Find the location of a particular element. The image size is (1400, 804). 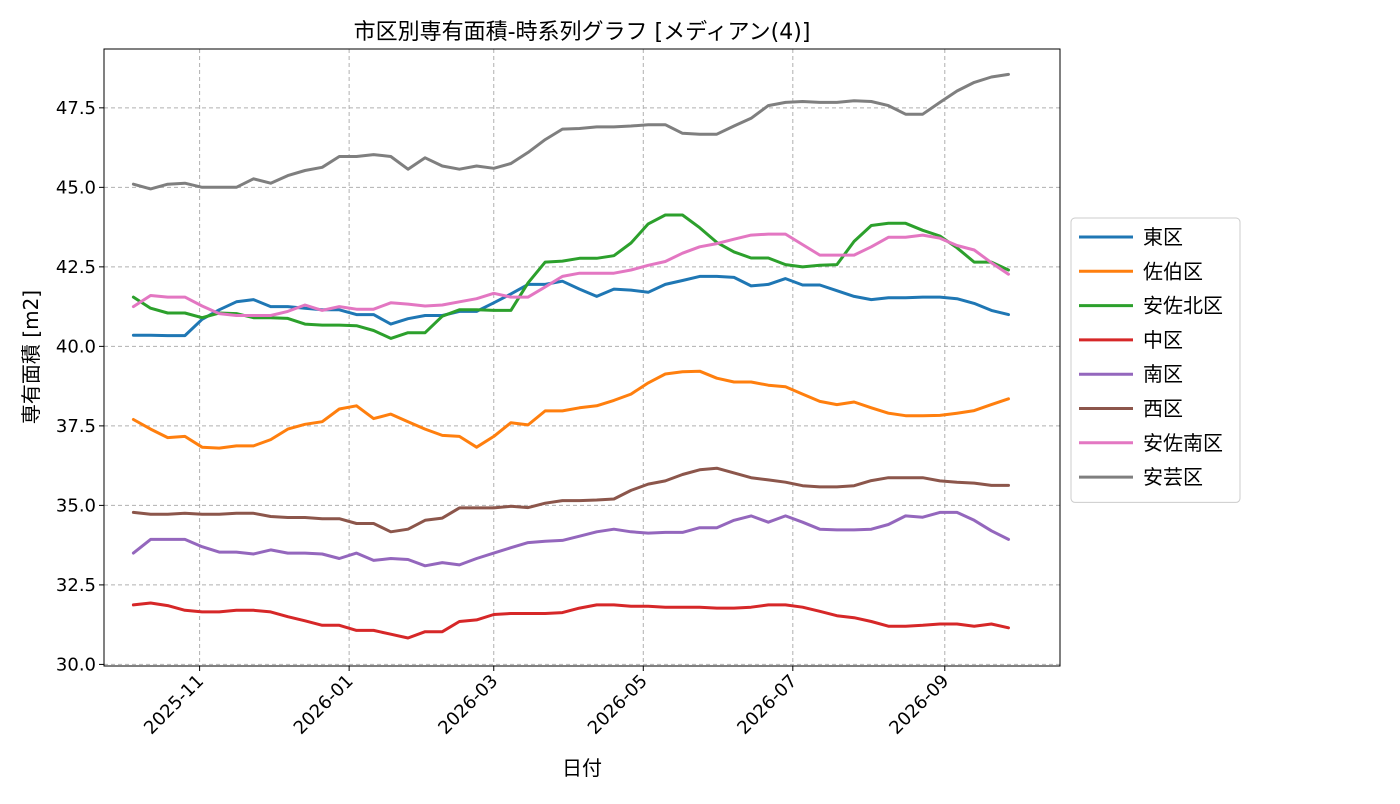

y-tick-label: 42.5 is located at coordinates (76, 267).